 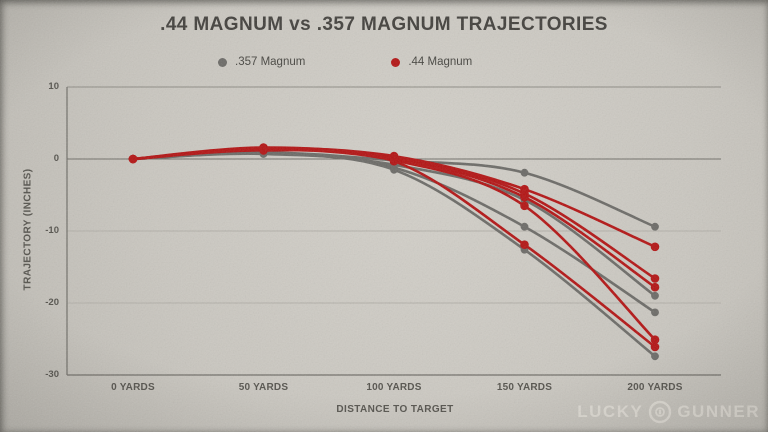 I want to click on y-tick-label: 0, so click(x=56, y=158).